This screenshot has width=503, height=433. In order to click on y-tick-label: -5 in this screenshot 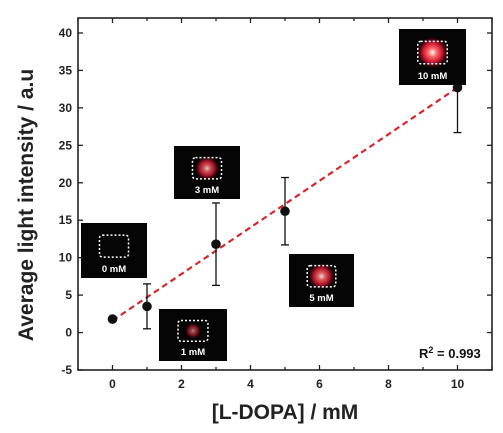, I will do `click(66, 370)`.